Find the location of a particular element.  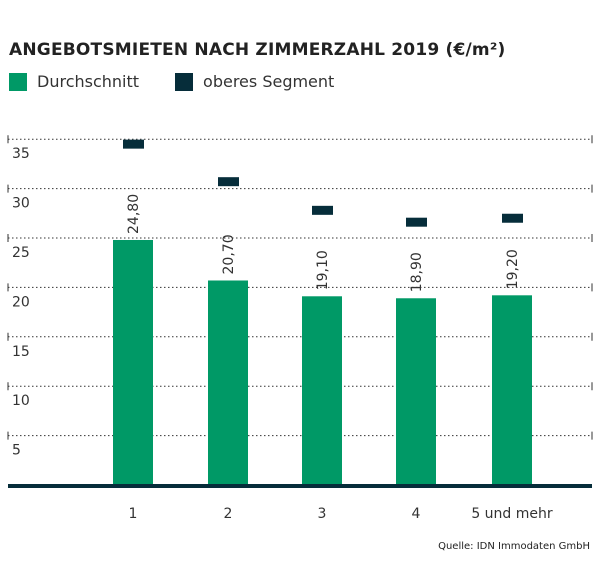

legend-item-oberes-segment: oberes Segment is located at coordinates (254, 81).